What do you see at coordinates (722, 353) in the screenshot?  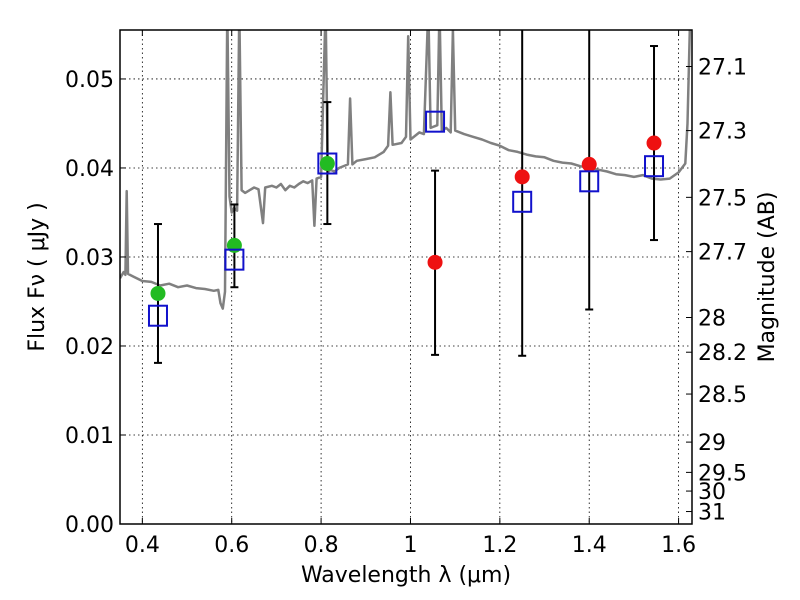 I see `right-tick-label: 28.2` at bounding box center [722, 353].